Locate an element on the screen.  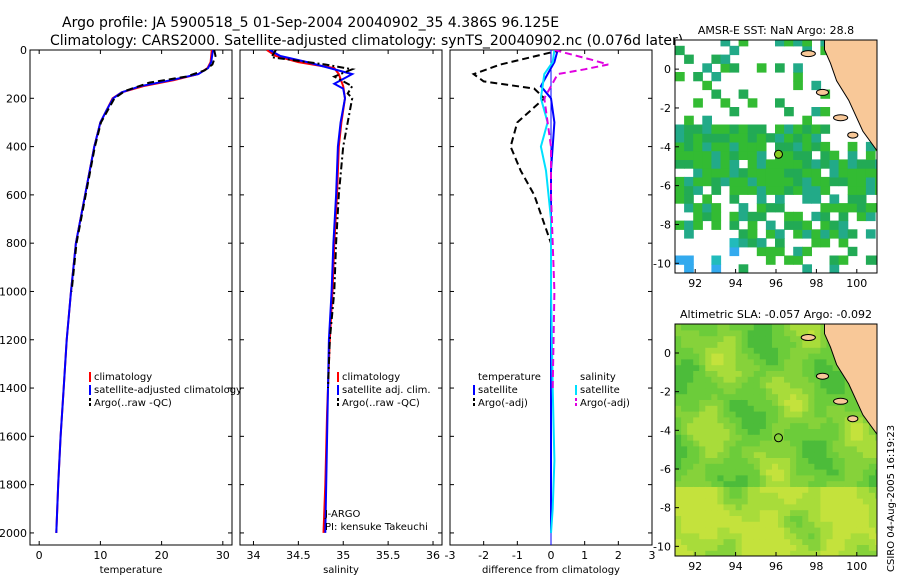
x-tick-label: 34.5 is located at coordinates (298, 555).